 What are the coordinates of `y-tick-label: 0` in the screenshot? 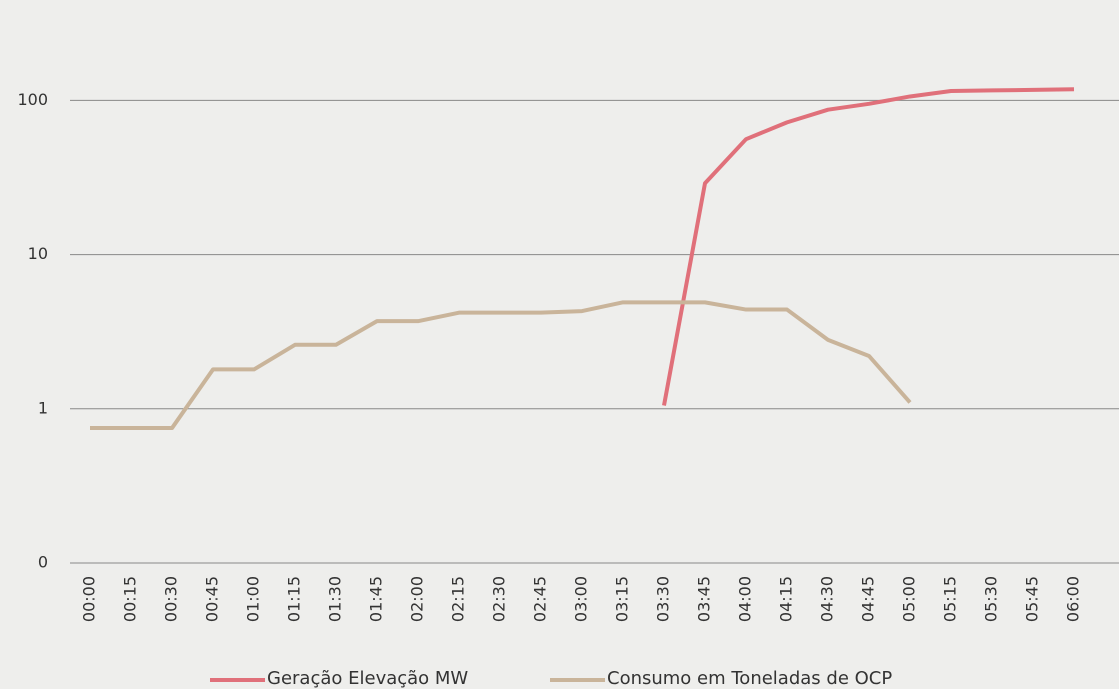 It's located at (43, 562).